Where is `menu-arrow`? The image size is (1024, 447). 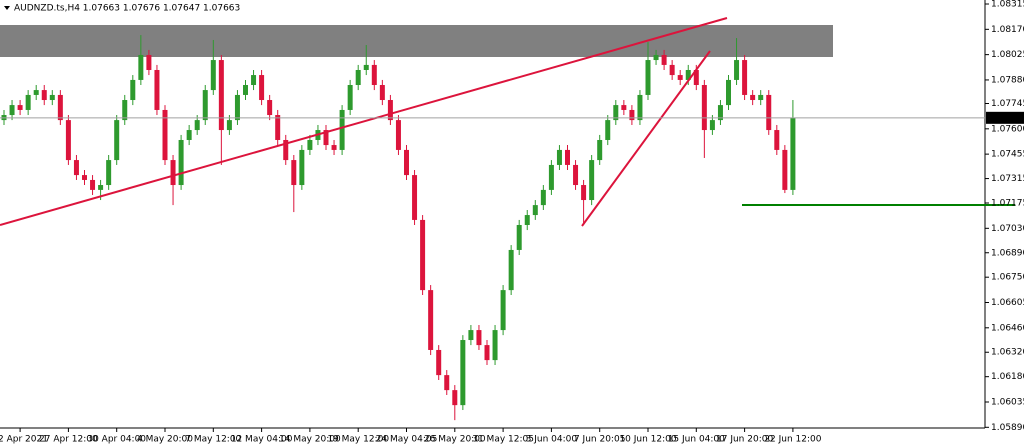 menu-arrow is located at coordinates (7, 8).